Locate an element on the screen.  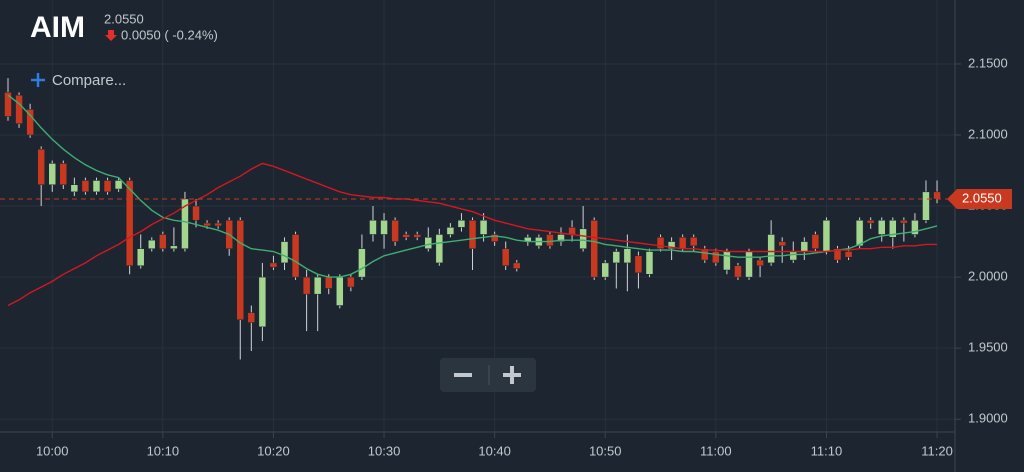
x-tick-label: 11:10 is located at coordinates (827, 450).